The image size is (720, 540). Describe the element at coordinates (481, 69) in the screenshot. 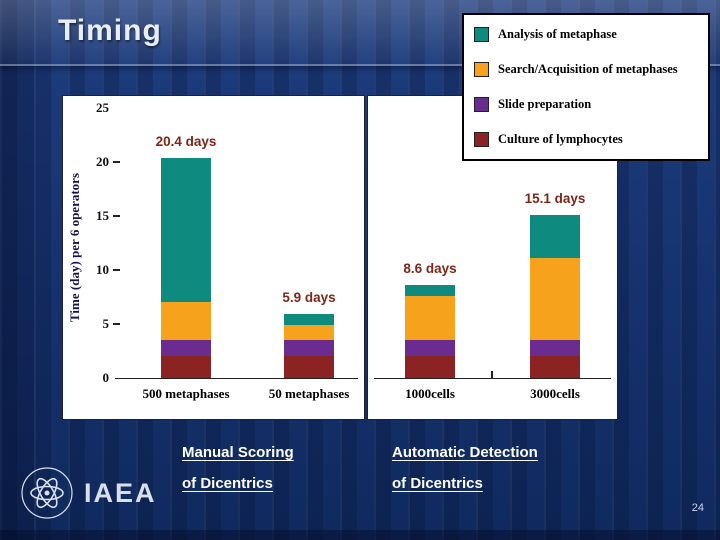

I see `legend-swatch-search` at that location.